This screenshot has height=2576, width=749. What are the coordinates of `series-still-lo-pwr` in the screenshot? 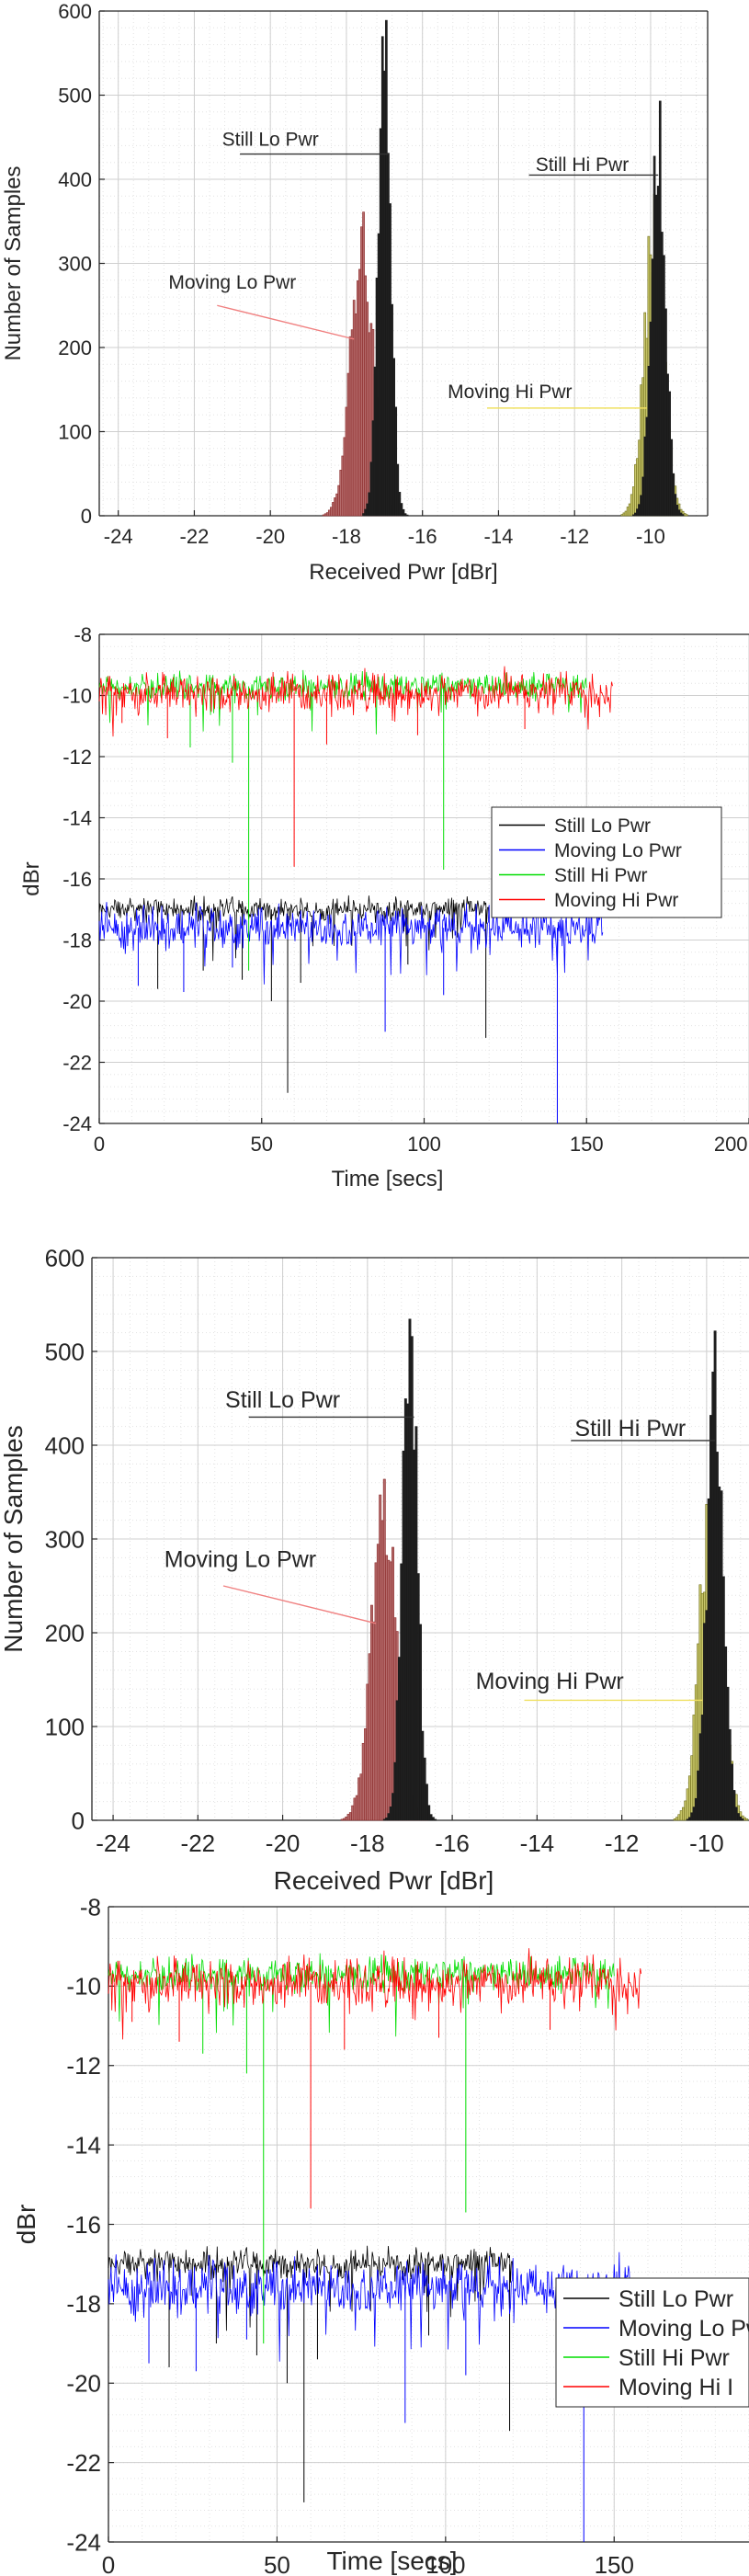 It's located at (311, 2373).